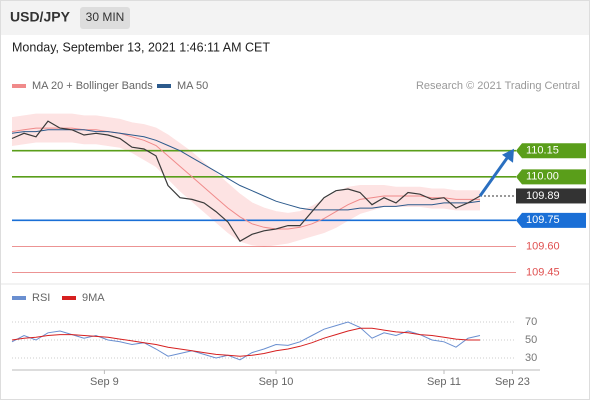 This screenshot has height=400, width=590. Describe the element at coordinates (104, 382) in the screenshot. I see `x-tick-label: Sep 9` at that location.